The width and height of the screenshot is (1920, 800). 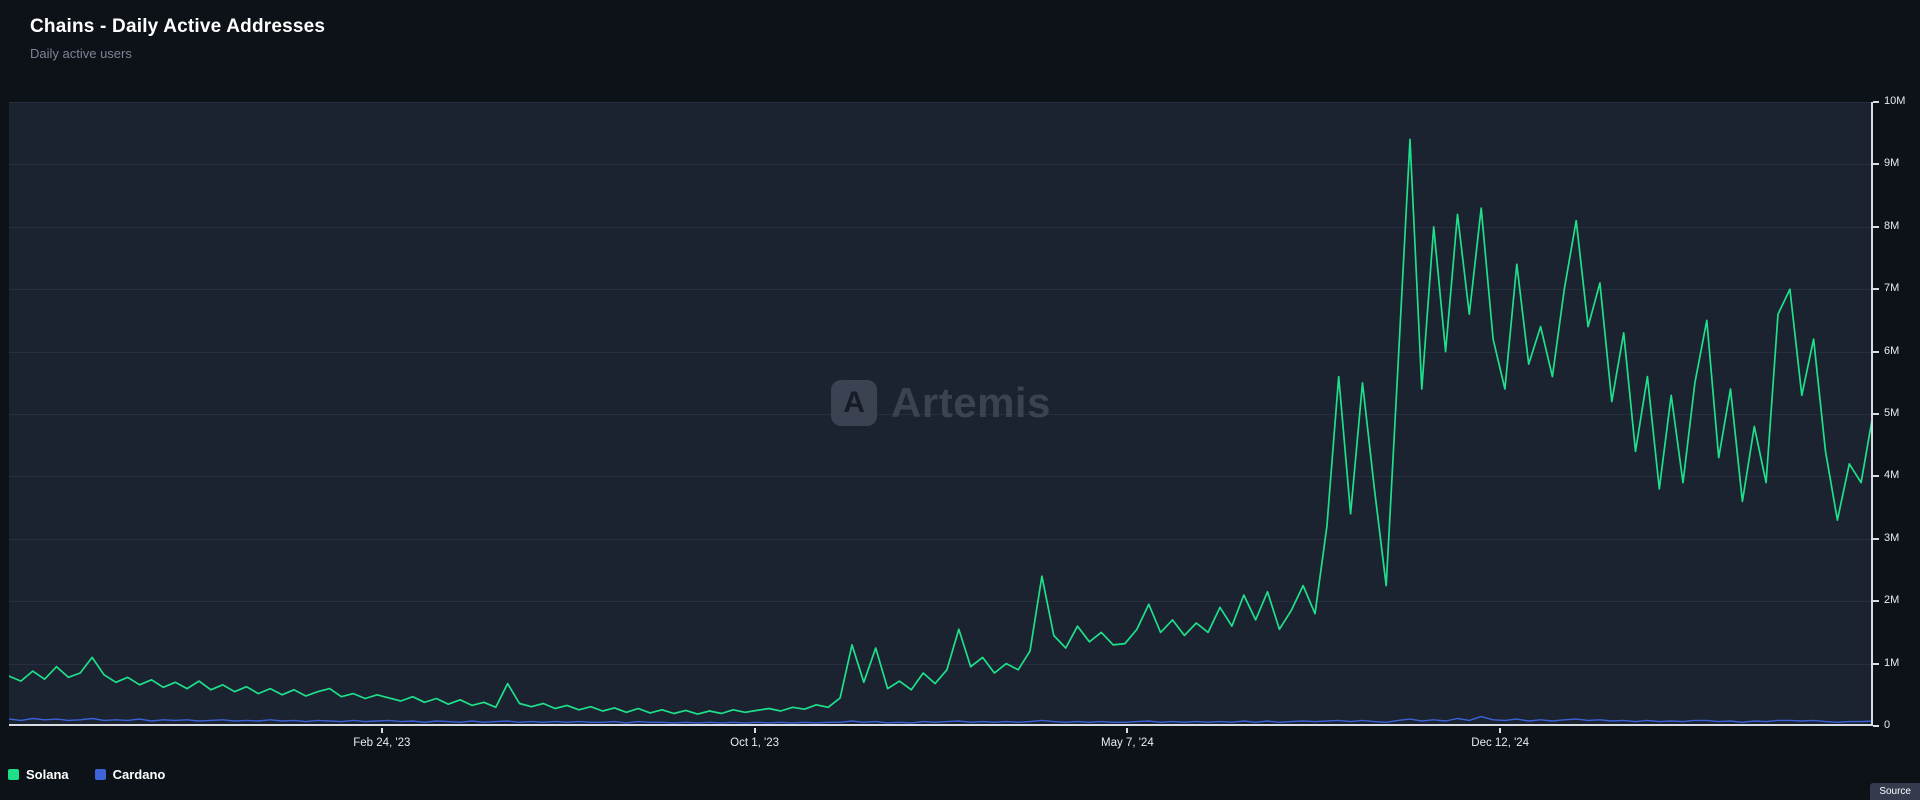 I want to click on page-subtitle: Daily active users, so click(x=81, y=53).